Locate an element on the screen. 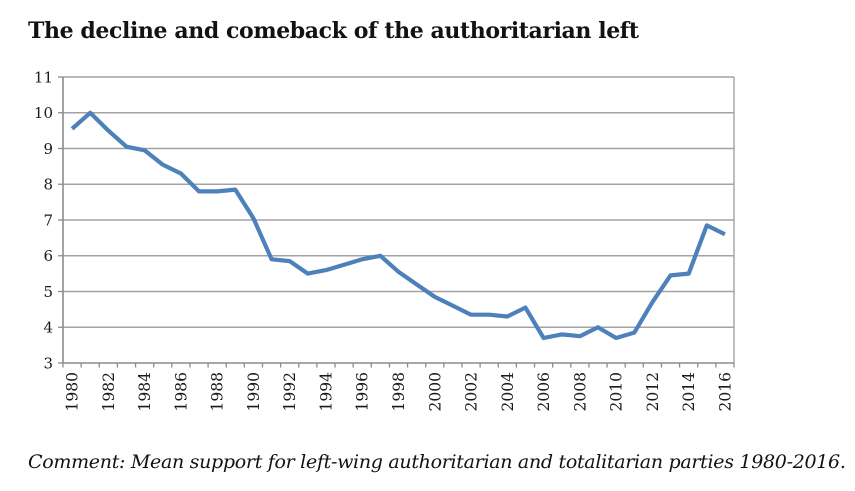  y-axis-tick-label: 6 is located at coordinates (48, 256).